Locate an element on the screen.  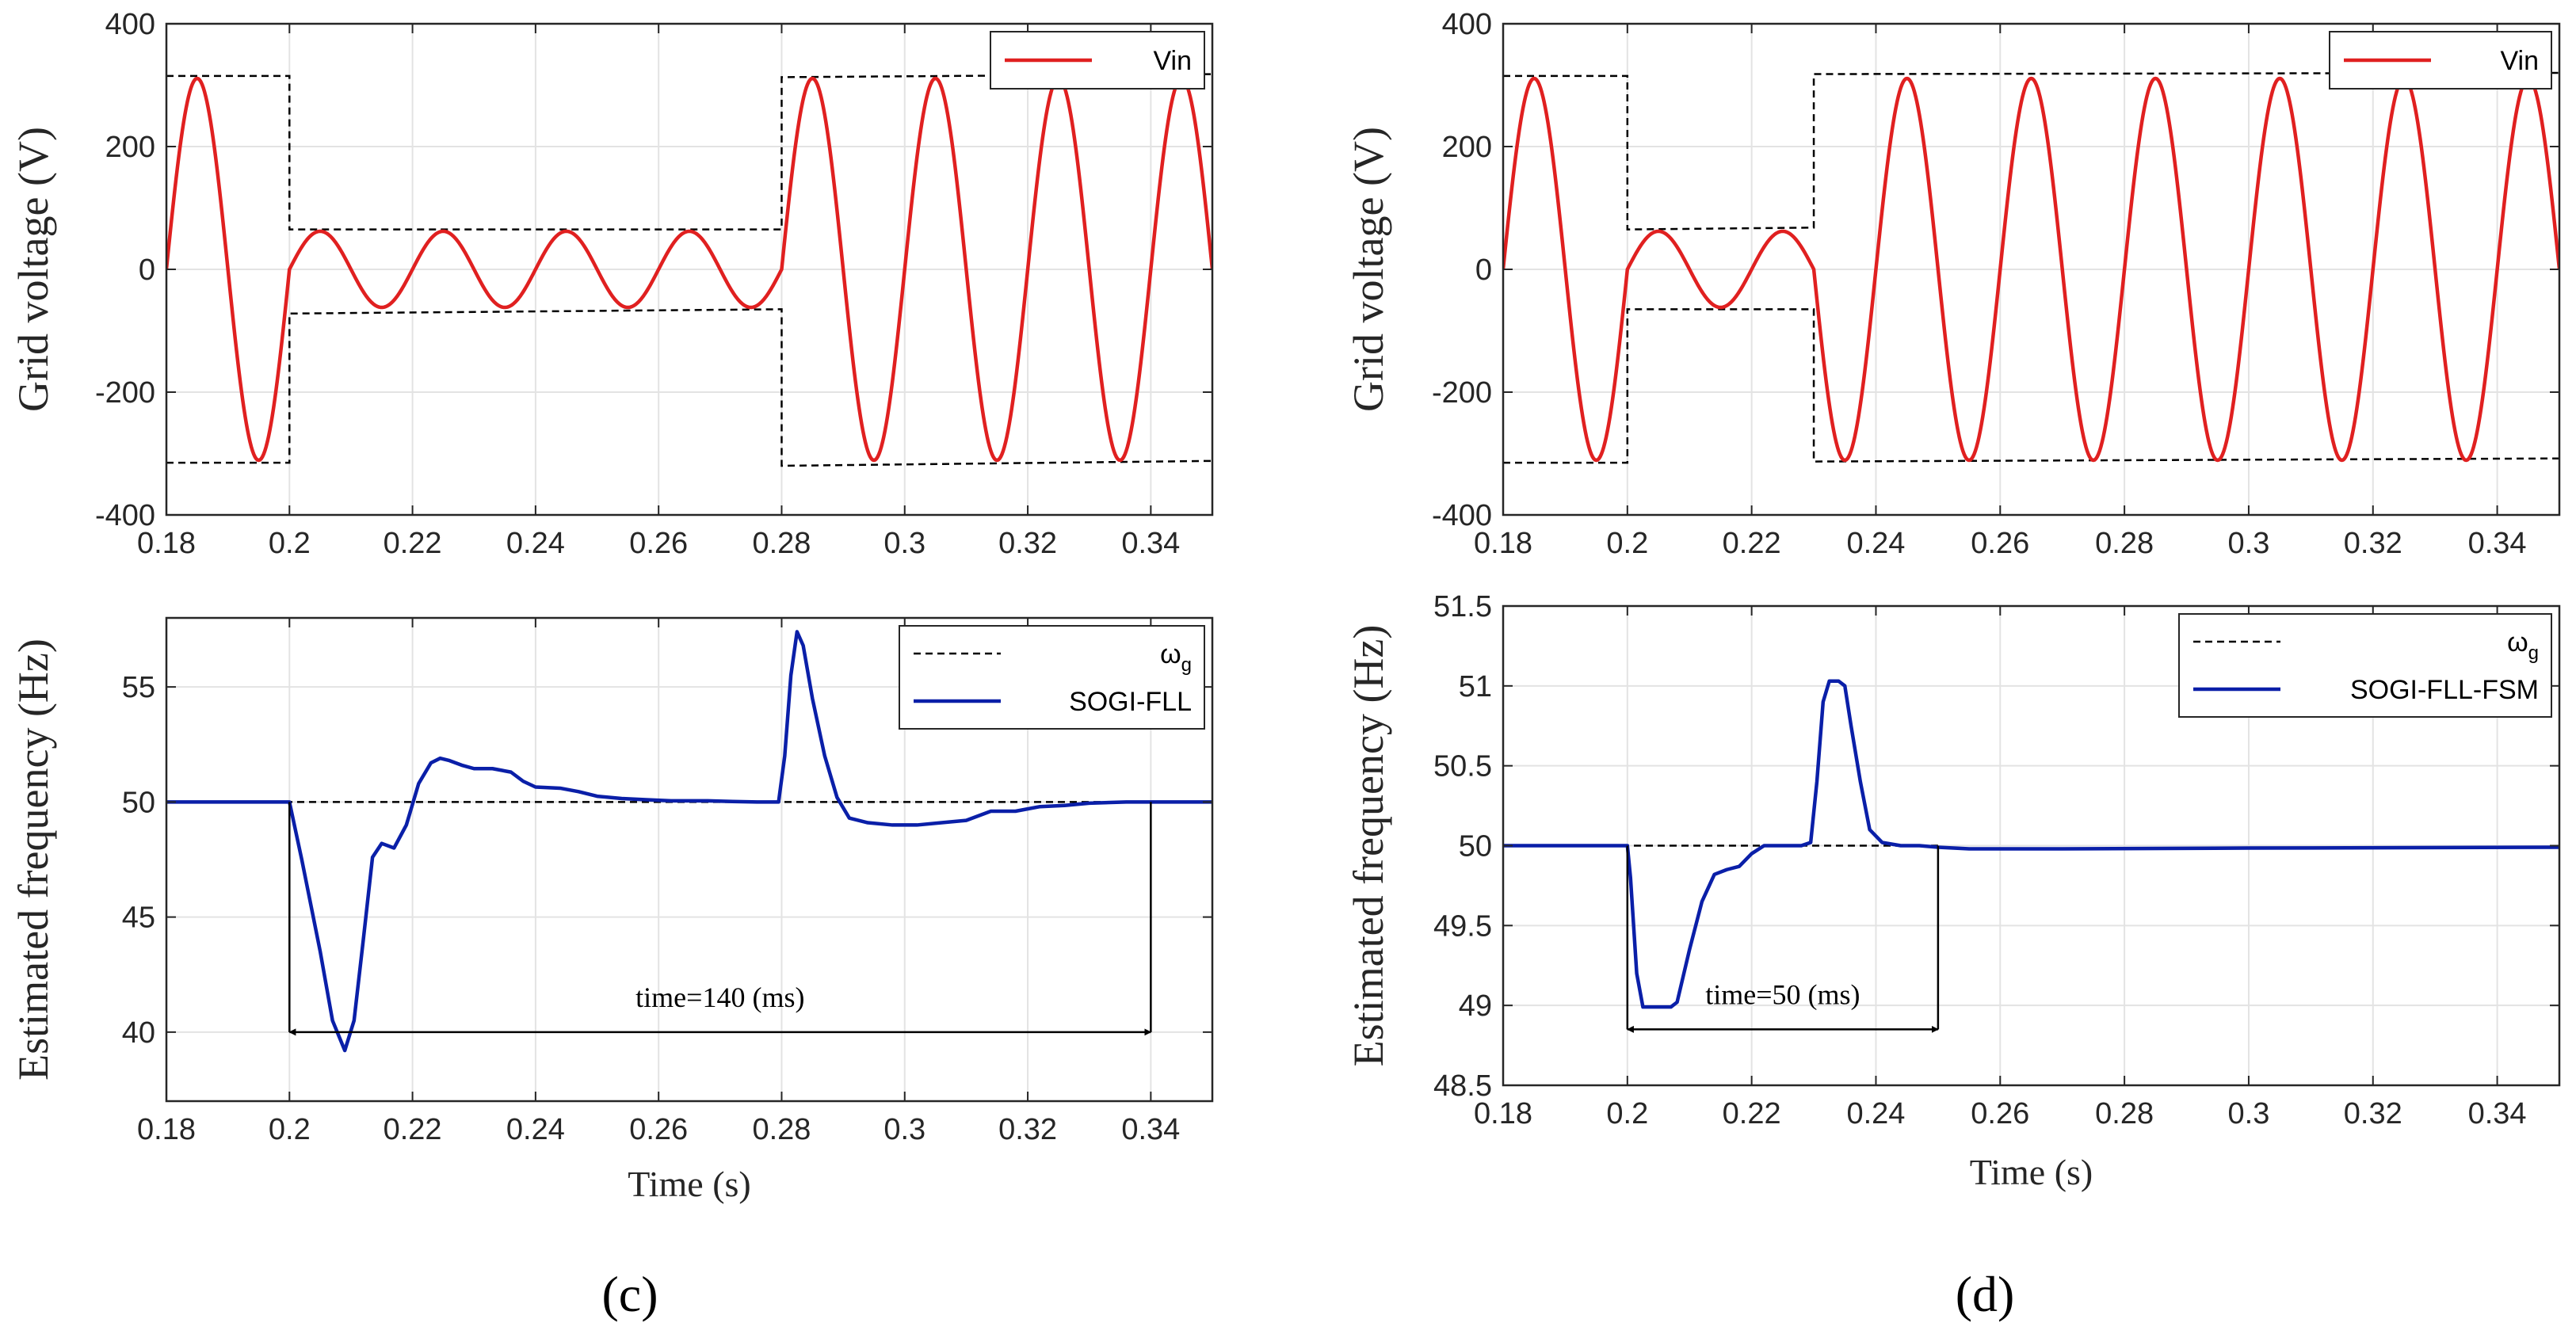
series-line-sogi-fll is located at coordinates (689, 841).